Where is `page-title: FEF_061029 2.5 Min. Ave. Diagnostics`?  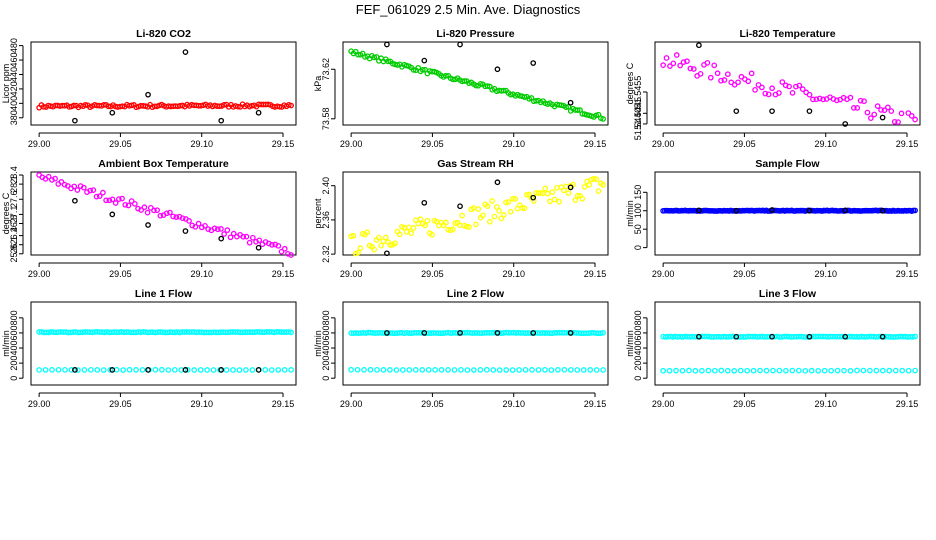 page-title: FEF_061029 2.5 Min. Ave. Diagnostics is located at coordinates (468, 9).